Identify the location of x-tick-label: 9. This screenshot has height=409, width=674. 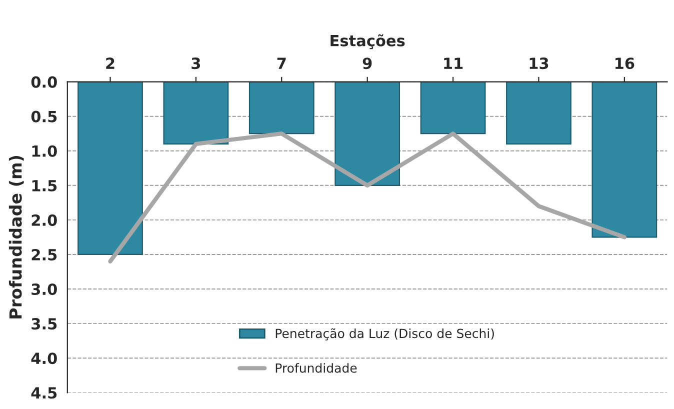
(367, 64).